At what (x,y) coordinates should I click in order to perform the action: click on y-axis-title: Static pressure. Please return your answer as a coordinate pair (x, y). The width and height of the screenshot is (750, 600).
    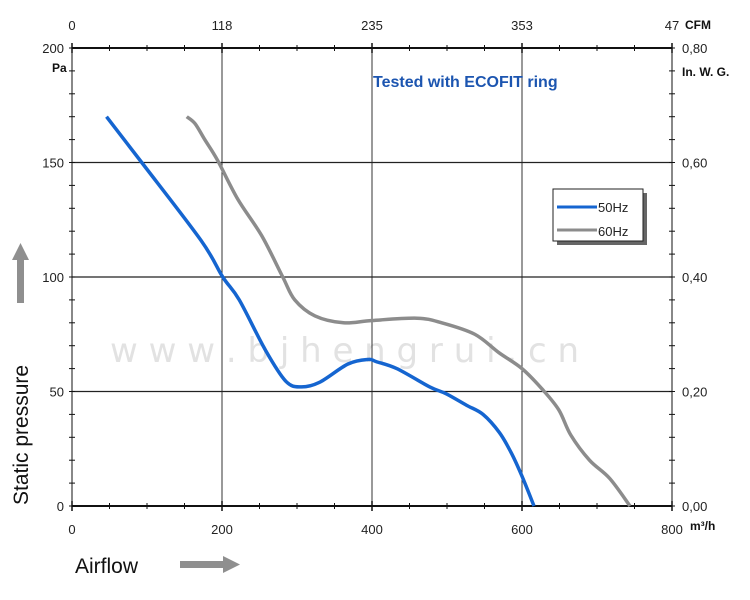
    Looking at the image, I should click on (21, 435).